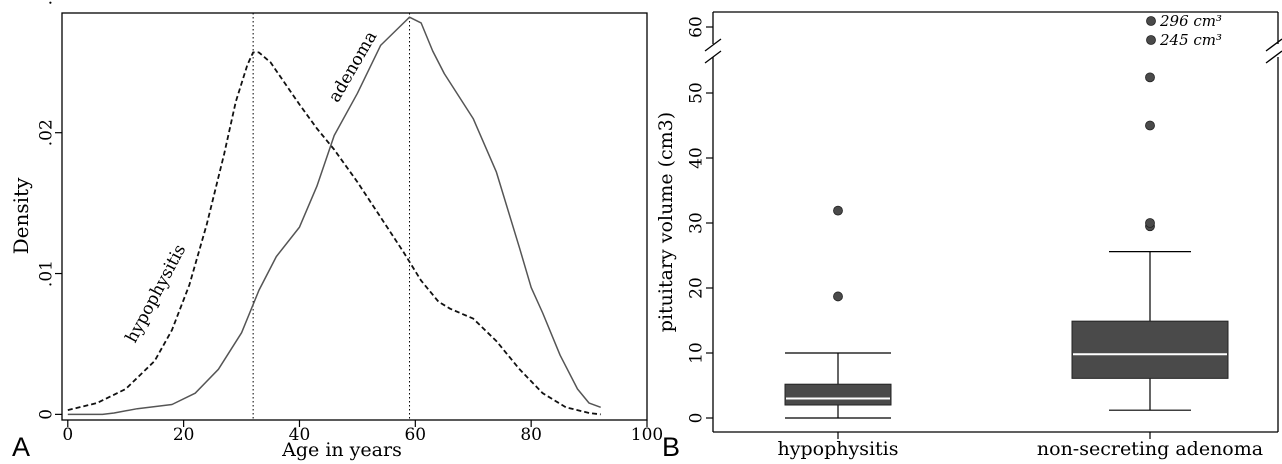 The image size is (1282, 464). Describe the element at coordinates (300, 435) in the screenshot. I see `density-x-tick-label: 40` at that location.